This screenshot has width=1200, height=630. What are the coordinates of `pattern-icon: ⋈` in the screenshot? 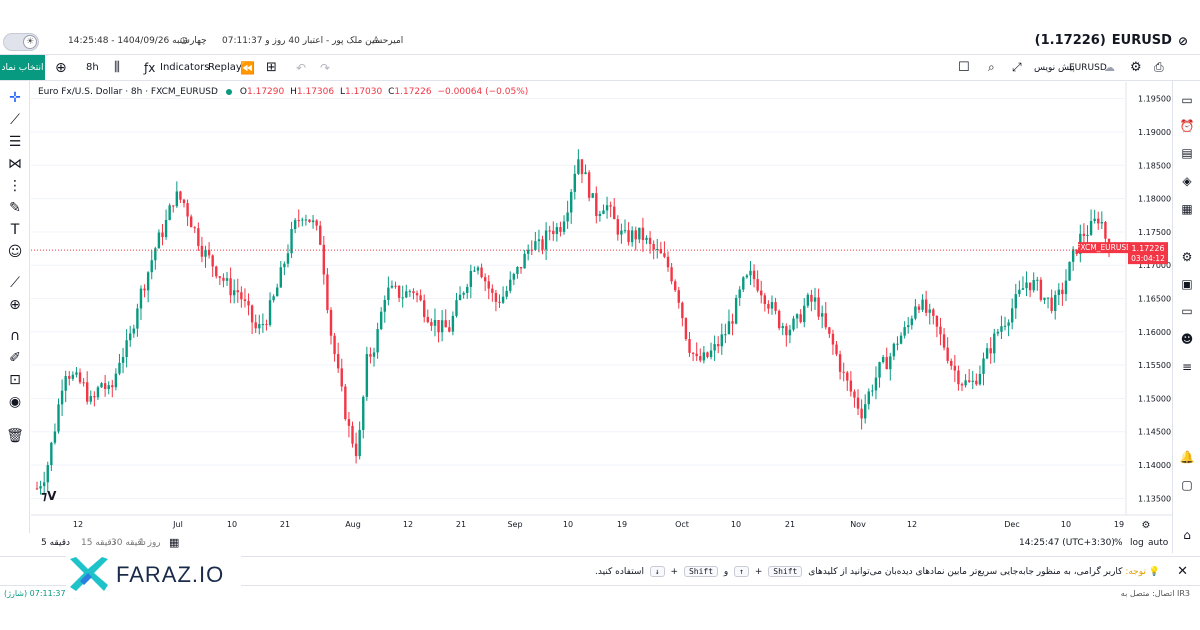 It's located at (15, 164).